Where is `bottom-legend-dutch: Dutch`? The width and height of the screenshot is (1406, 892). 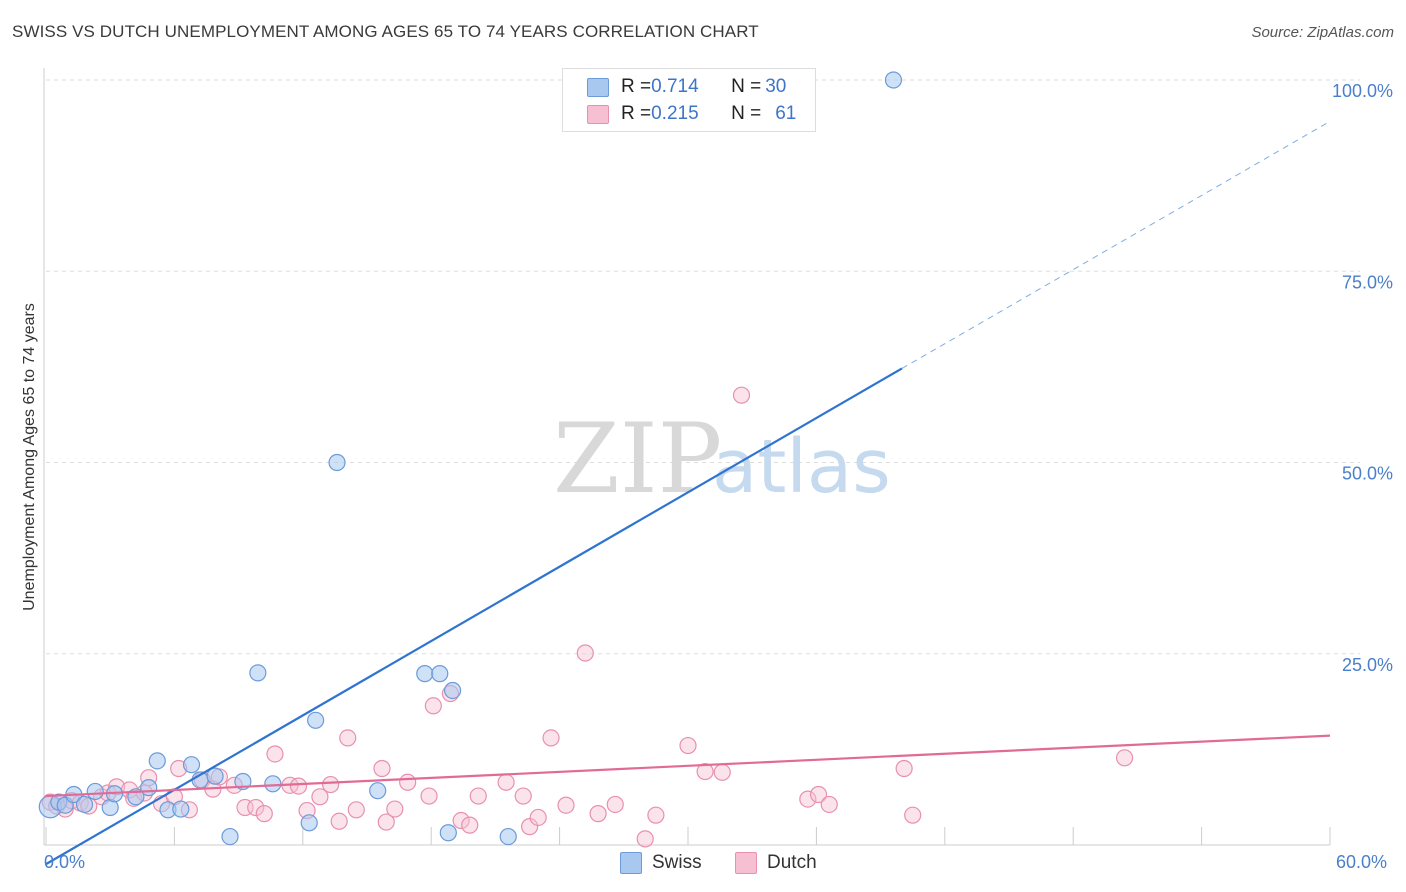 bottom-legend-dutch: Dutch is located at coordinates (776, 863).